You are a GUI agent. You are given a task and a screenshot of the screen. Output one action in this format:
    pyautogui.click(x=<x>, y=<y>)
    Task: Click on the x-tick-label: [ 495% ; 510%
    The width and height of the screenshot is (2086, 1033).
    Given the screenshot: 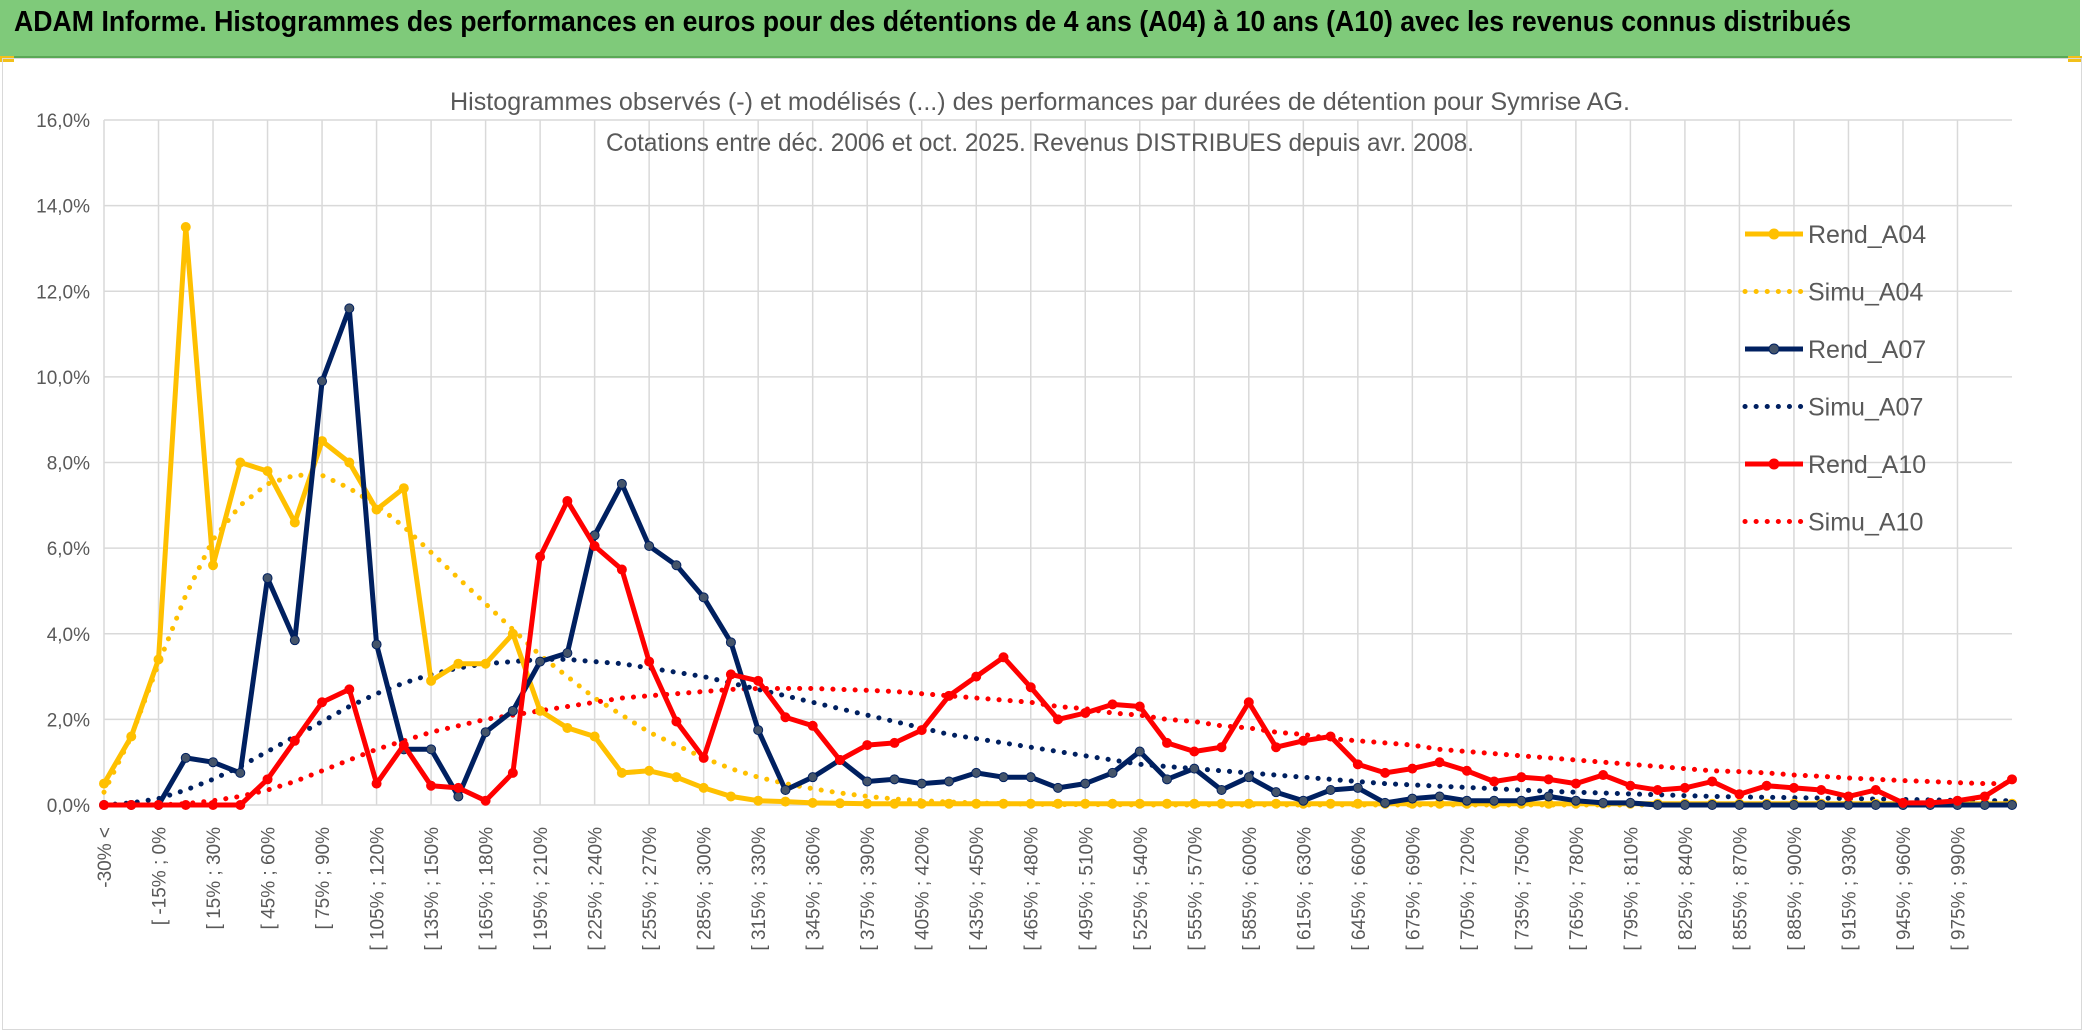 What is the action you would take?
    pyautogui.click(x=1086, y=889)
    